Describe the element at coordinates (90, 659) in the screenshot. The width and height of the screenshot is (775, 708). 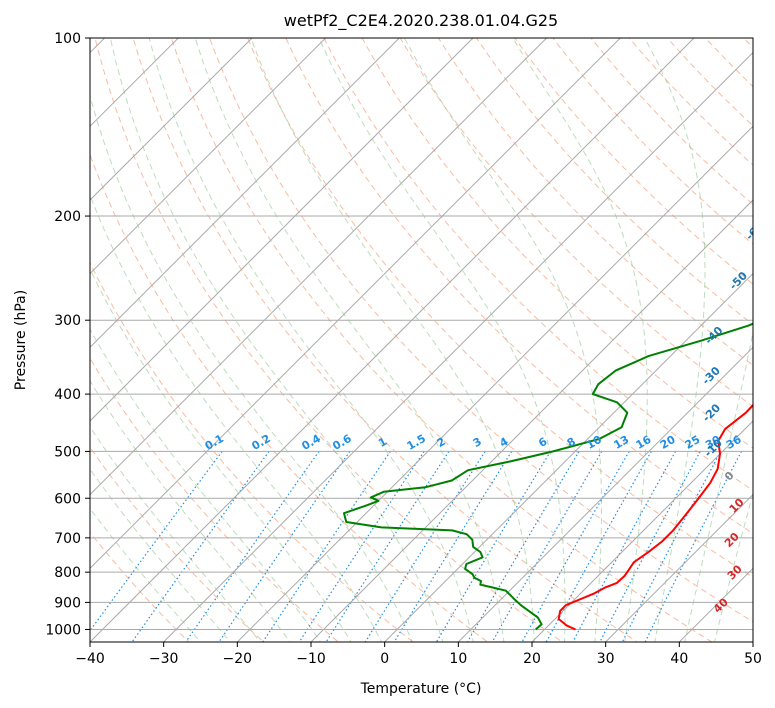
I see `x-tick-label: −40` at that location.